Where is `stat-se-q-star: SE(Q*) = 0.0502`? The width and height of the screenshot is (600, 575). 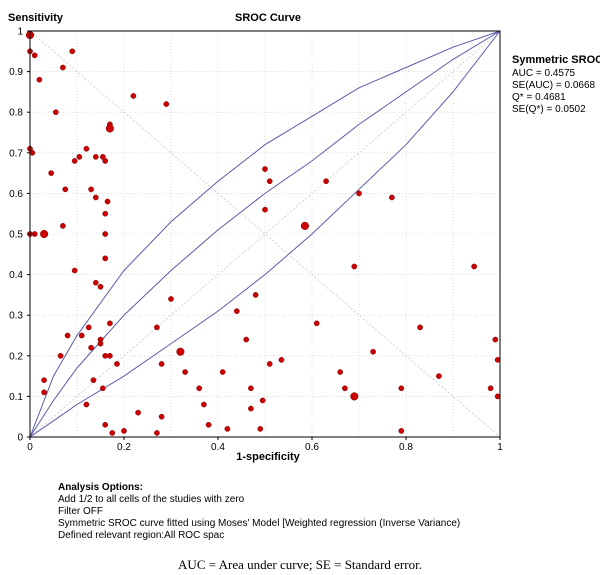
stat-se-q-star: SE(Q*) = 0.0502 is located at coordinates (549, 109).